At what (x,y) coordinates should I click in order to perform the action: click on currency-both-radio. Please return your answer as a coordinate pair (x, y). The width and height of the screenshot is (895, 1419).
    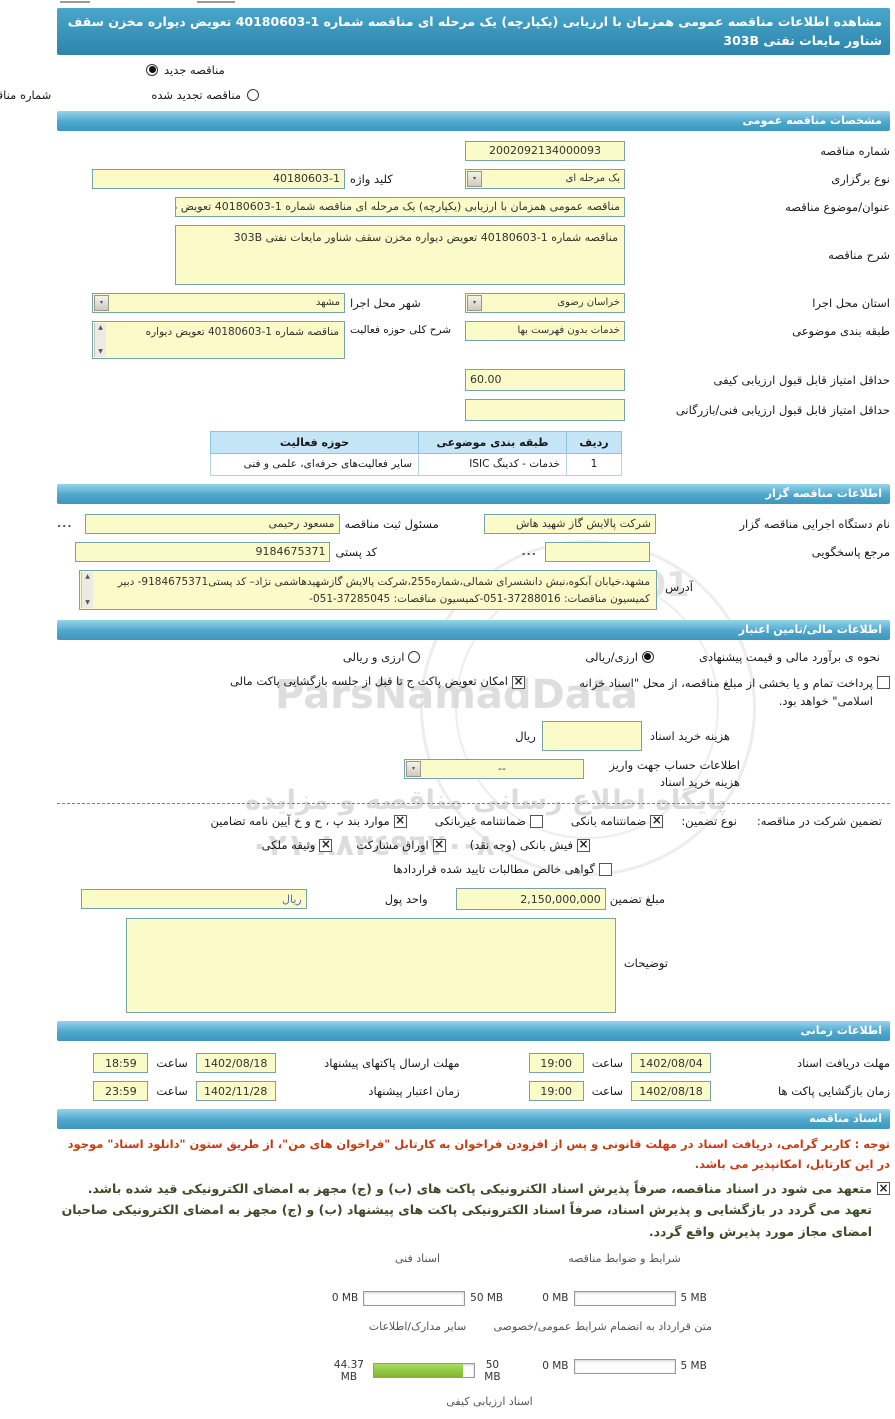
    Looking at the image, I should click on (414, 656).